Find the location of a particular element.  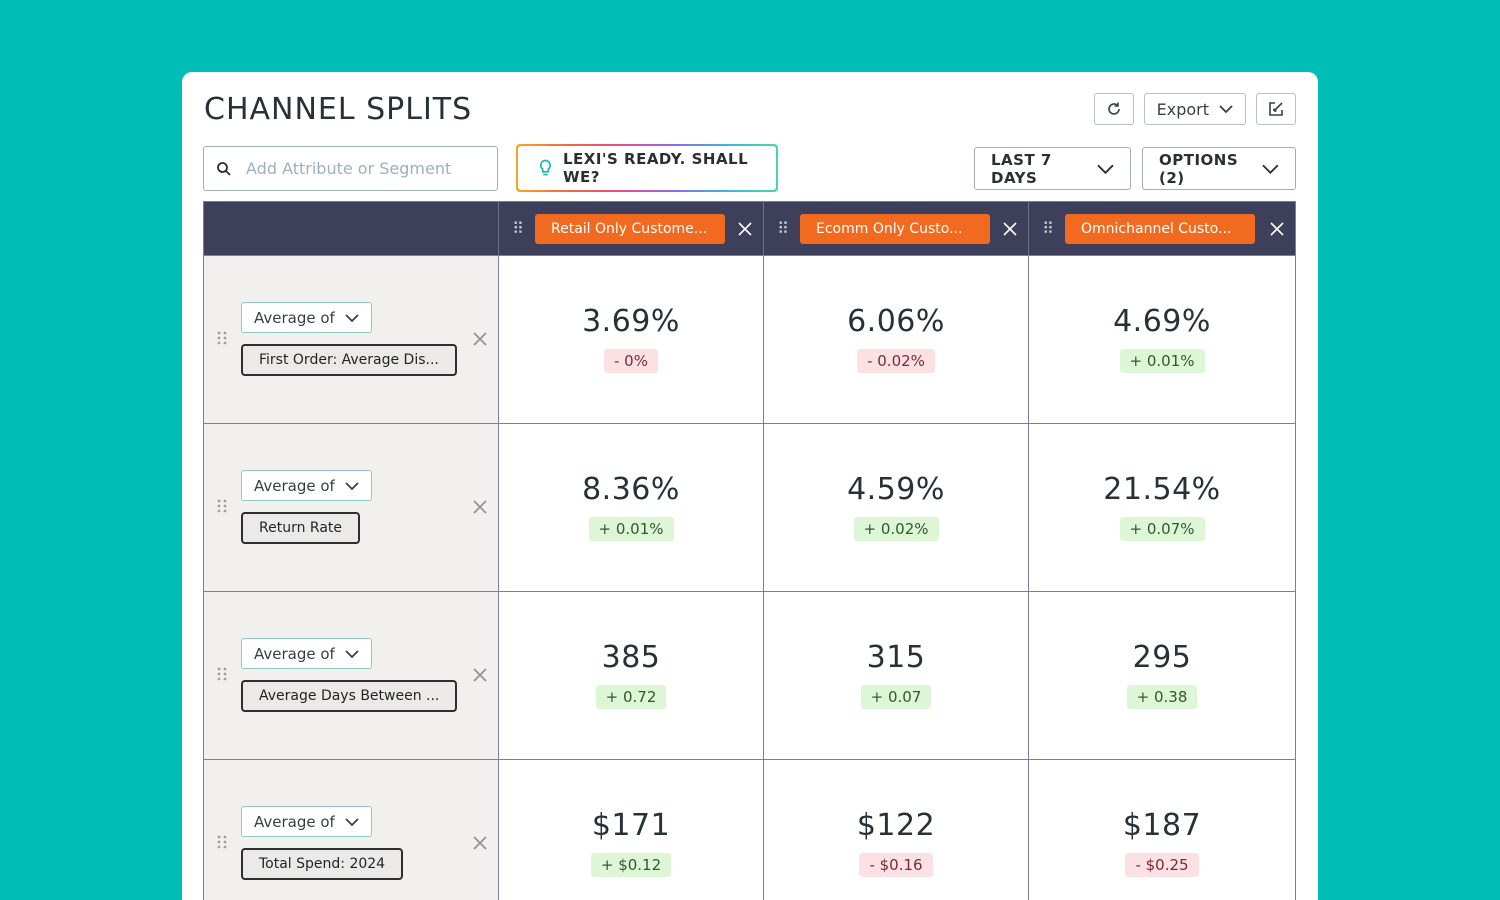

metric-value: 3.69% is located at coordinates (631, 321).